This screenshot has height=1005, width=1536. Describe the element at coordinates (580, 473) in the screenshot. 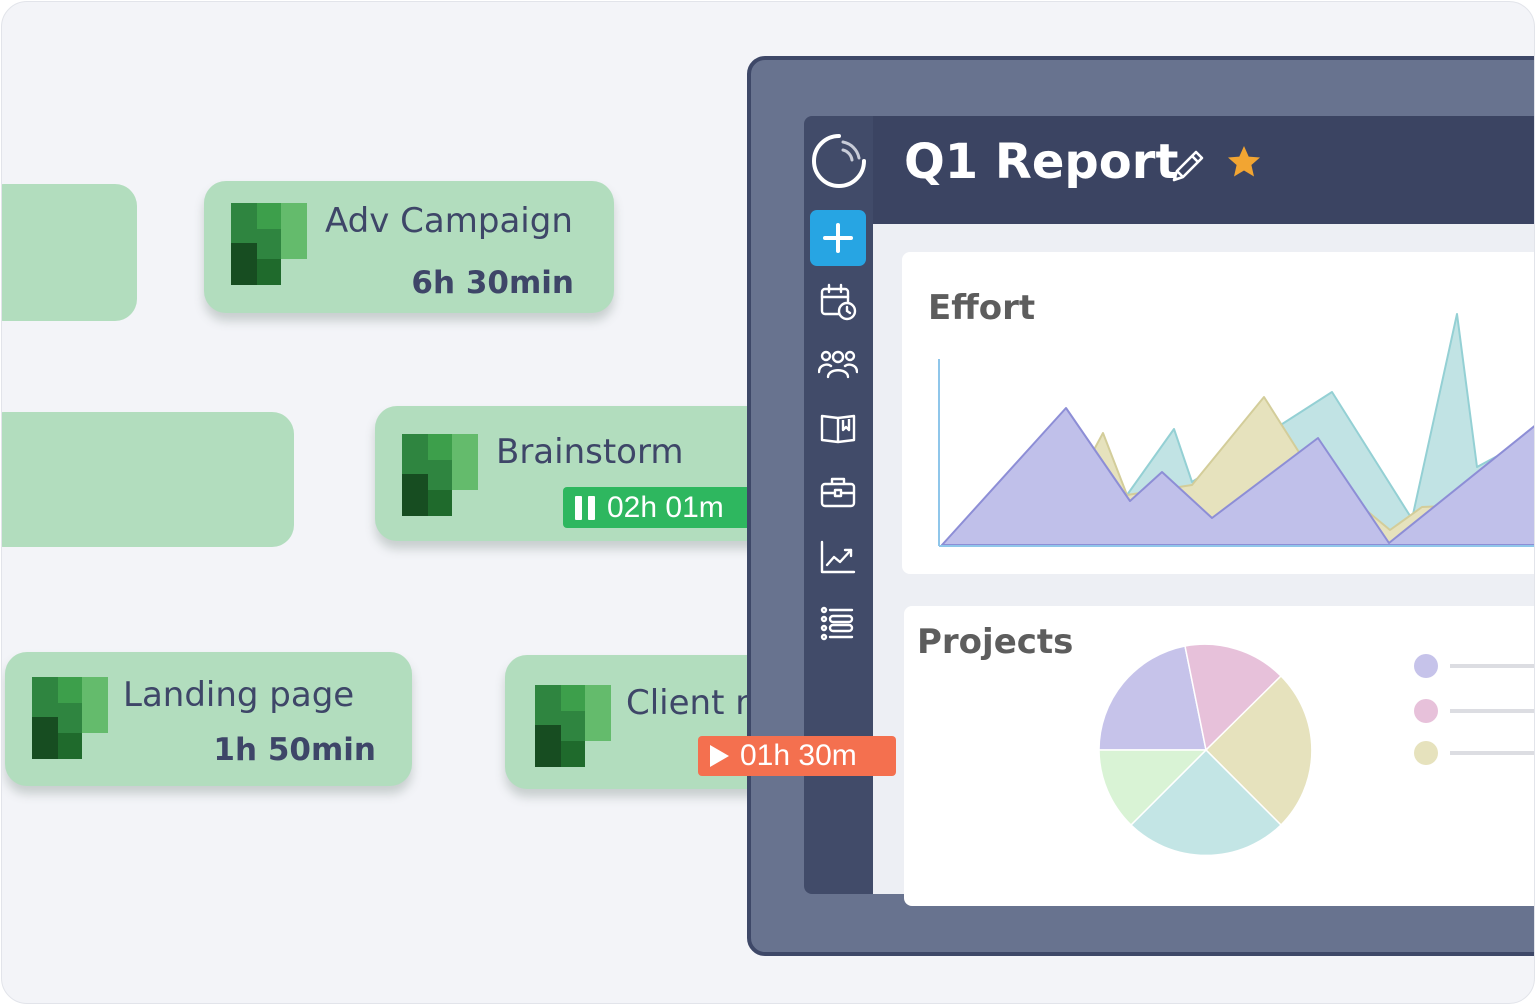

I see `task-card-brainstorm: Brainstorm 02h 01m` at that location.